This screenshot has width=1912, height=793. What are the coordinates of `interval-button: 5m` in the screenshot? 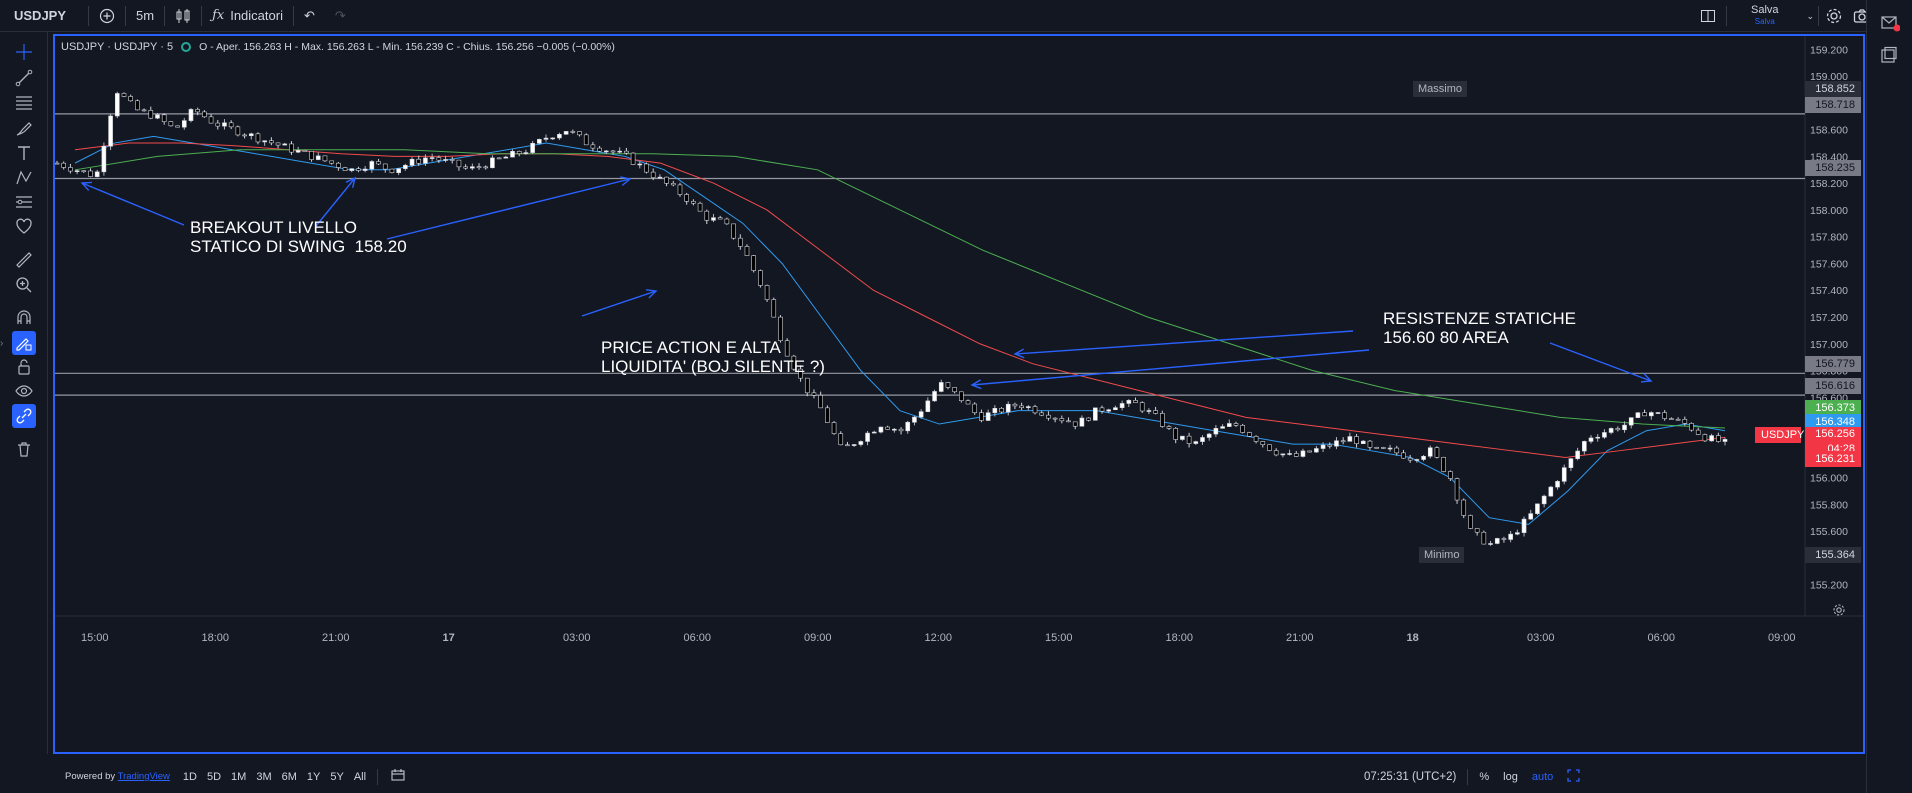 It's located at (145, 15).